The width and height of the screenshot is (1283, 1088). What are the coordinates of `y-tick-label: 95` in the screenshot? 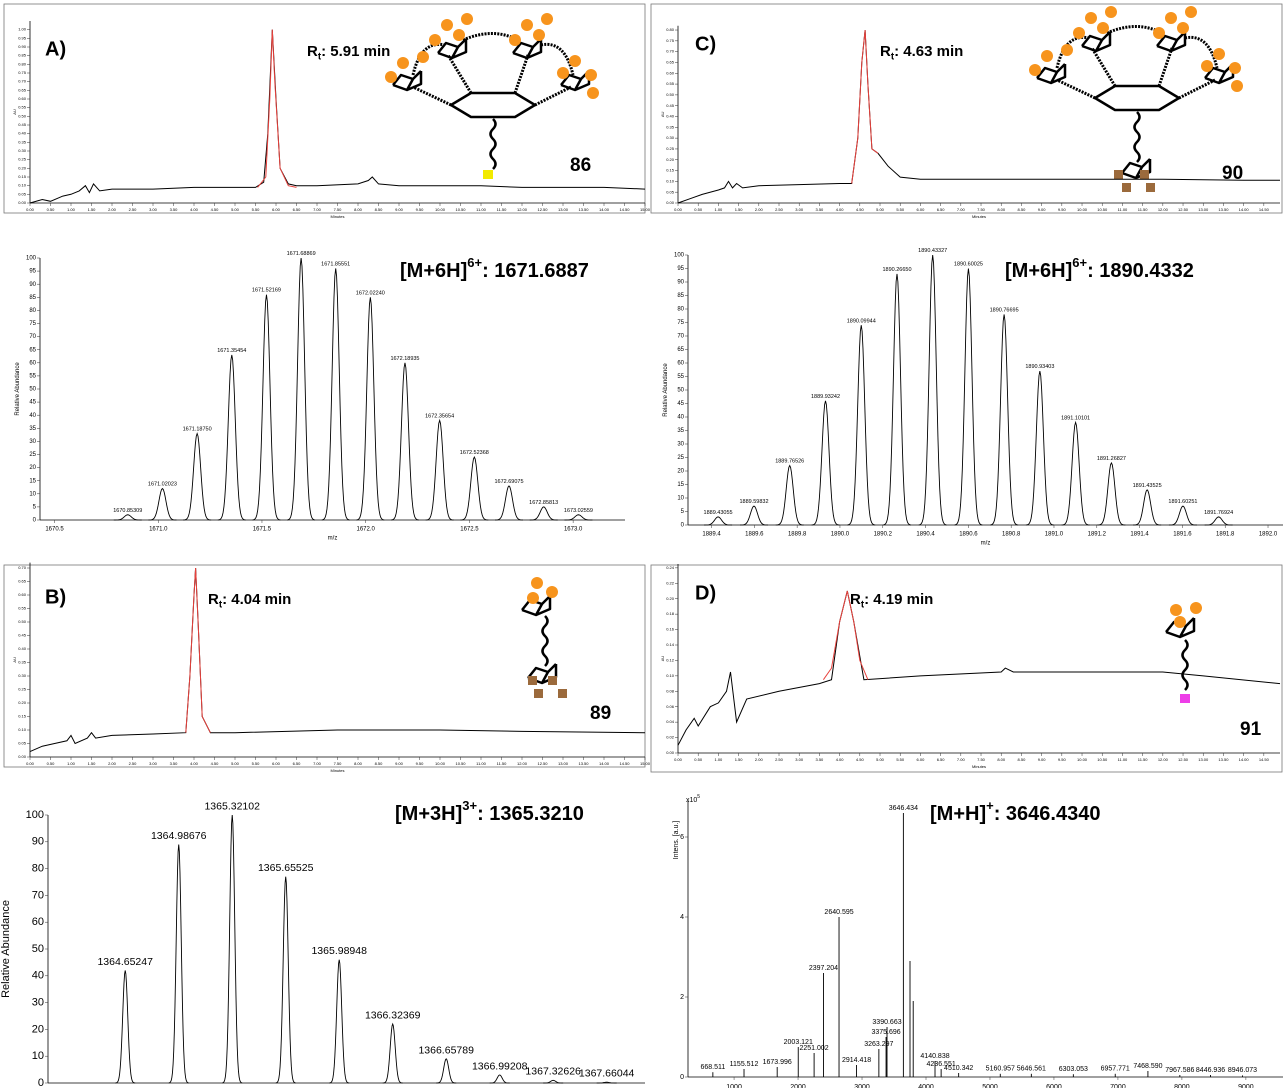 It's located at (680, 269).